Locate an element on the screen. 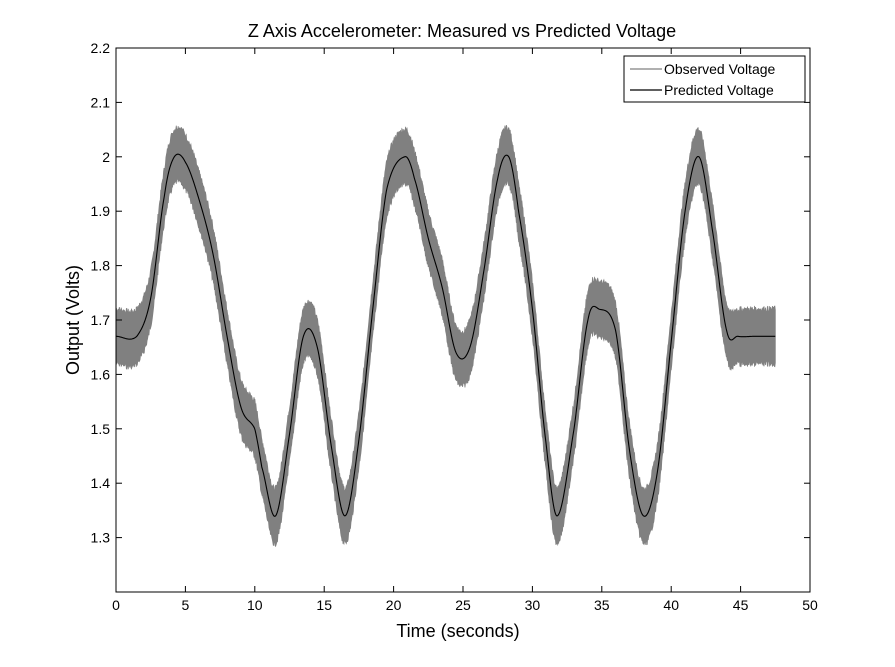 This screenshot has height=667, width=895. legend: Observed Voltage Predicted Voltage is located at coordinates (714, 79).